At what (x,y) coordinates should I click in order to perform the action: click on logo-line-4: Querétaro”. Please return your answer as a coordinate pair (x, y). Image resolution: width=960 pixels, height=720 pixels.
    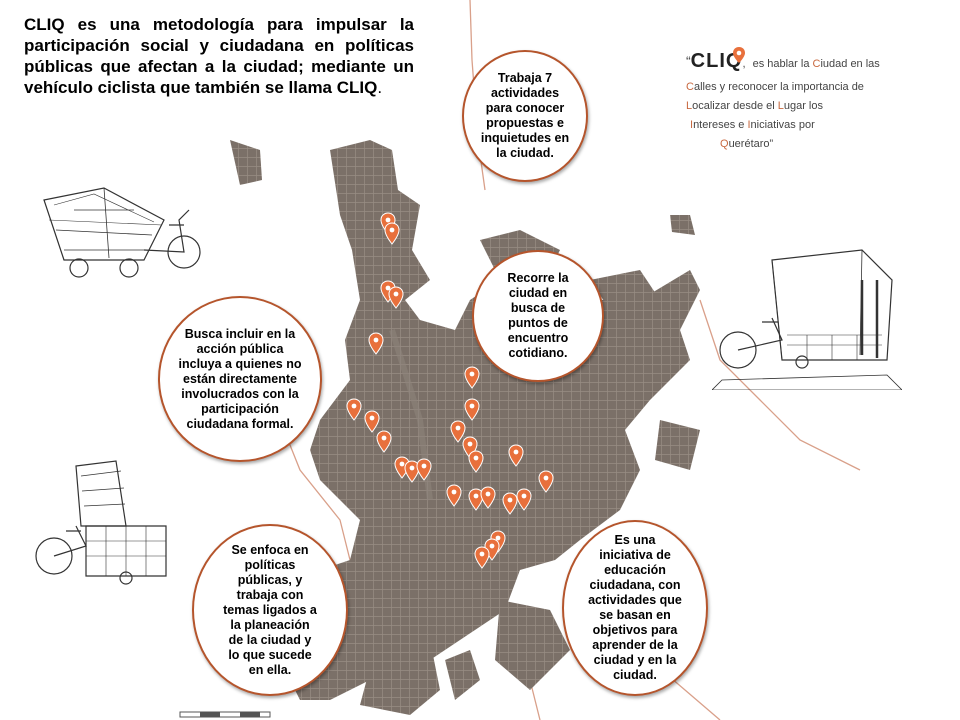
    Looking at the image, I should click on (747, 144).